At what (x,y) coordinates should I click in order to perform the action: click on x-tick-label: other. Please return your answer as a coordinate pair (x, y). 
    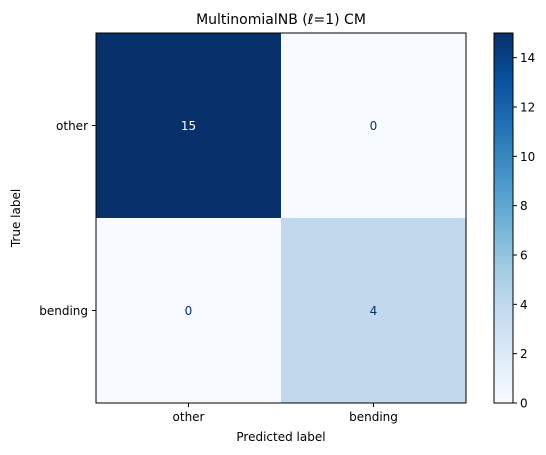
    Looking at the image, I should click on (189, 417).